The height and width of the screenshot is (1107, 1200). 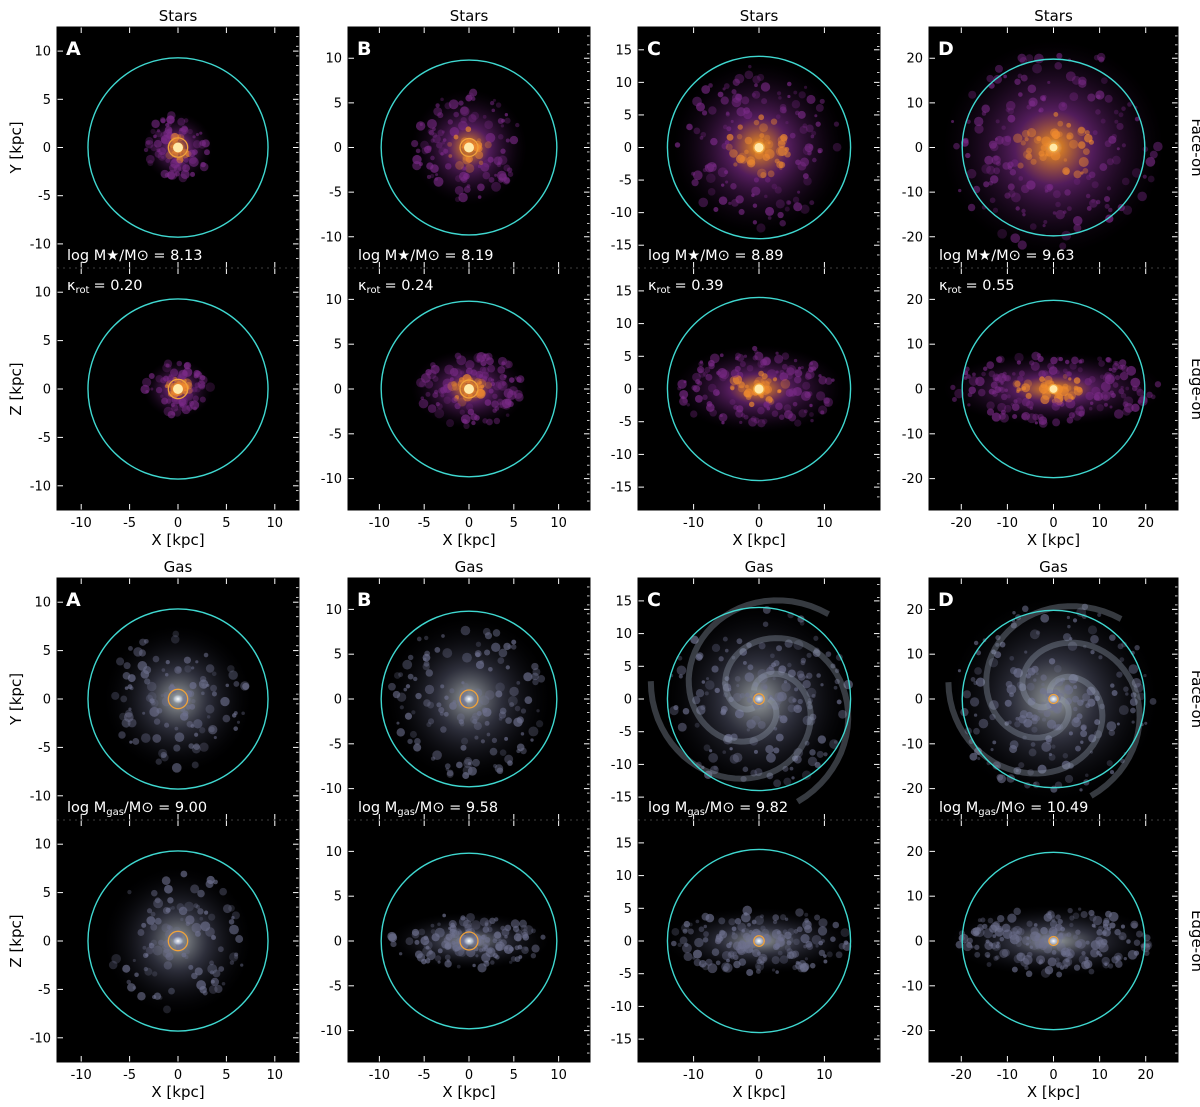 I want to click on panel-content, so click(x=759, y=941).